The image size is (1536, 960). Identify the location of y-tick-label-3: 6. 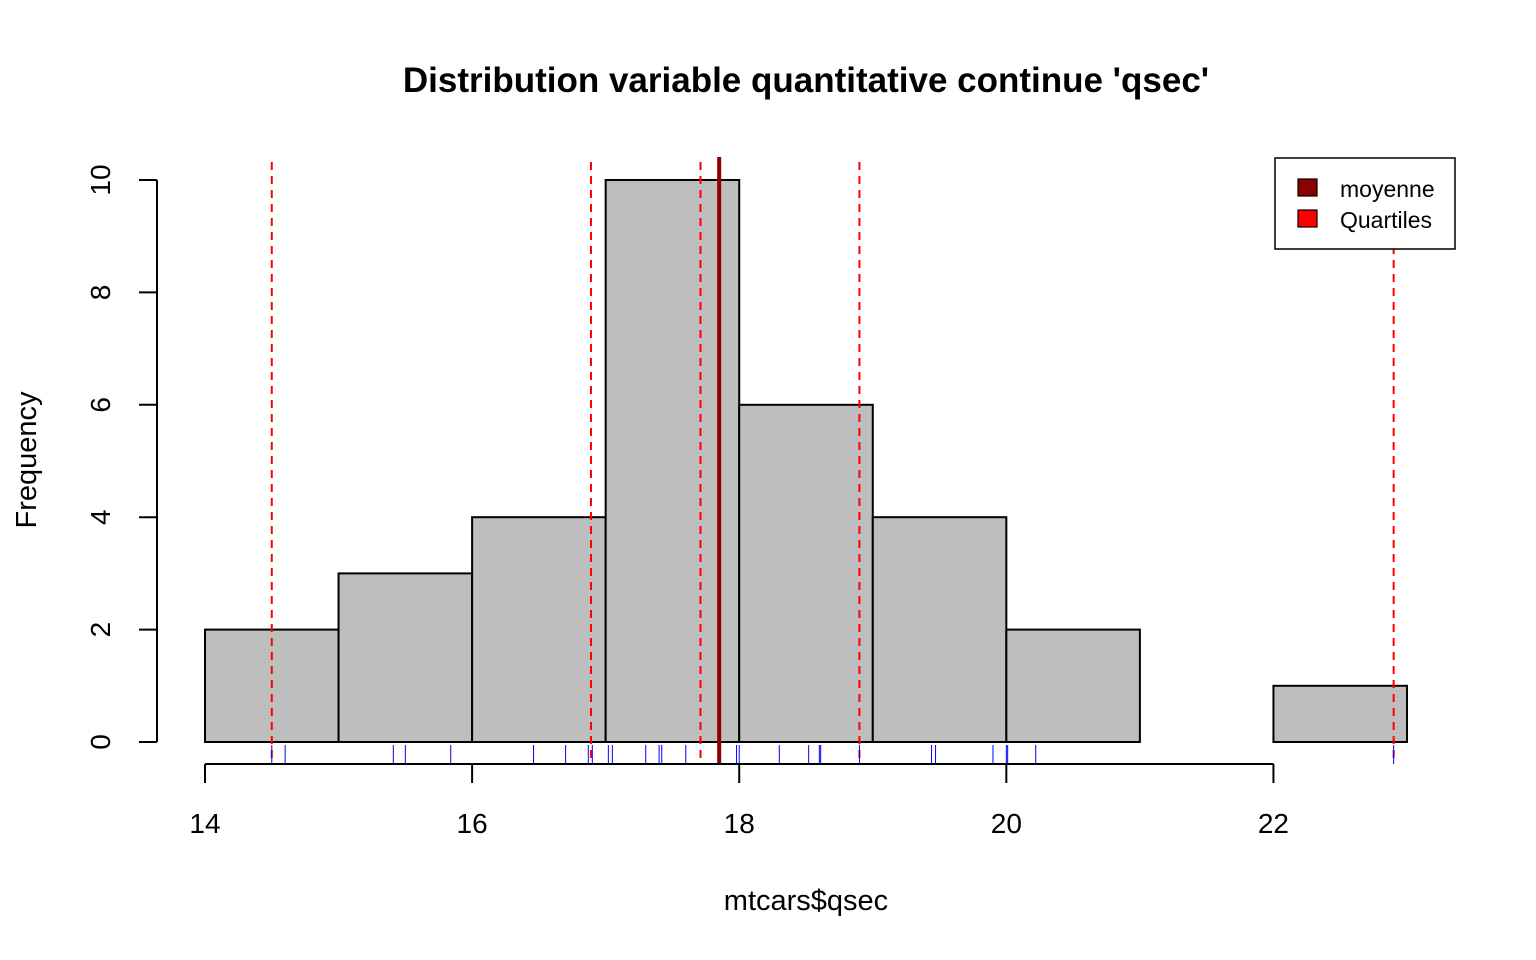
(100, 405).